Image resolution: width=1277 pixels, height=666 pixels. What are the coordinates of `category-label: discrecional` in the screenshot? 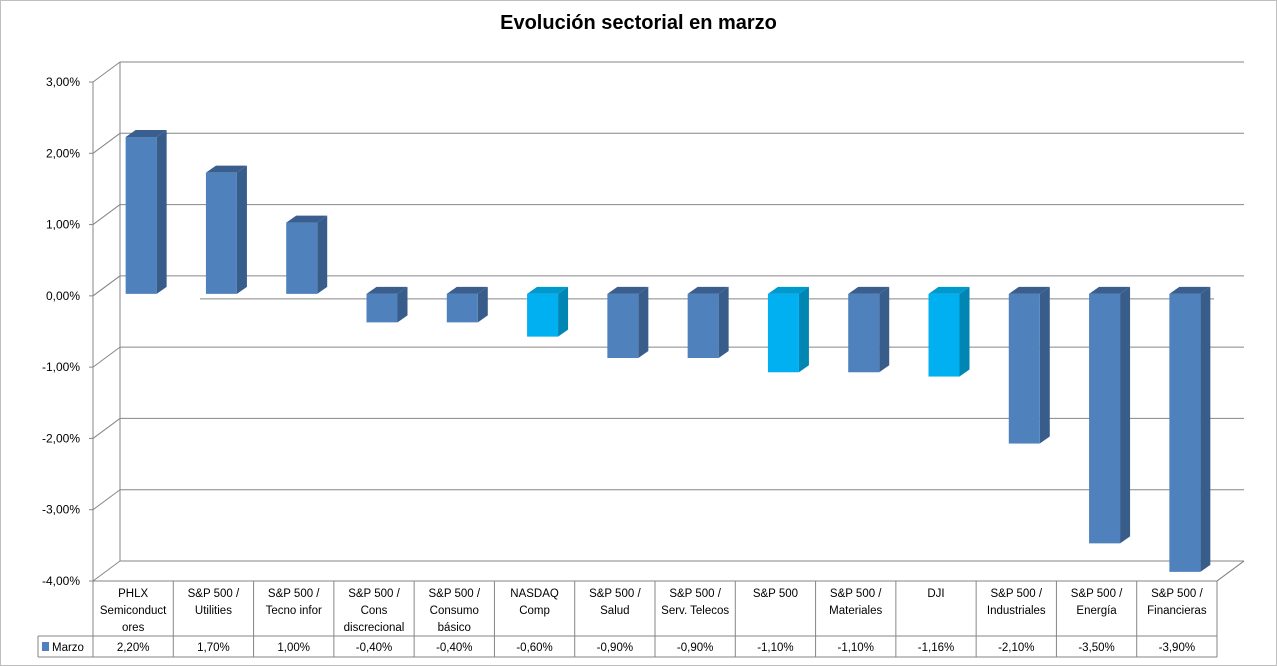 It's located at (374, 628).